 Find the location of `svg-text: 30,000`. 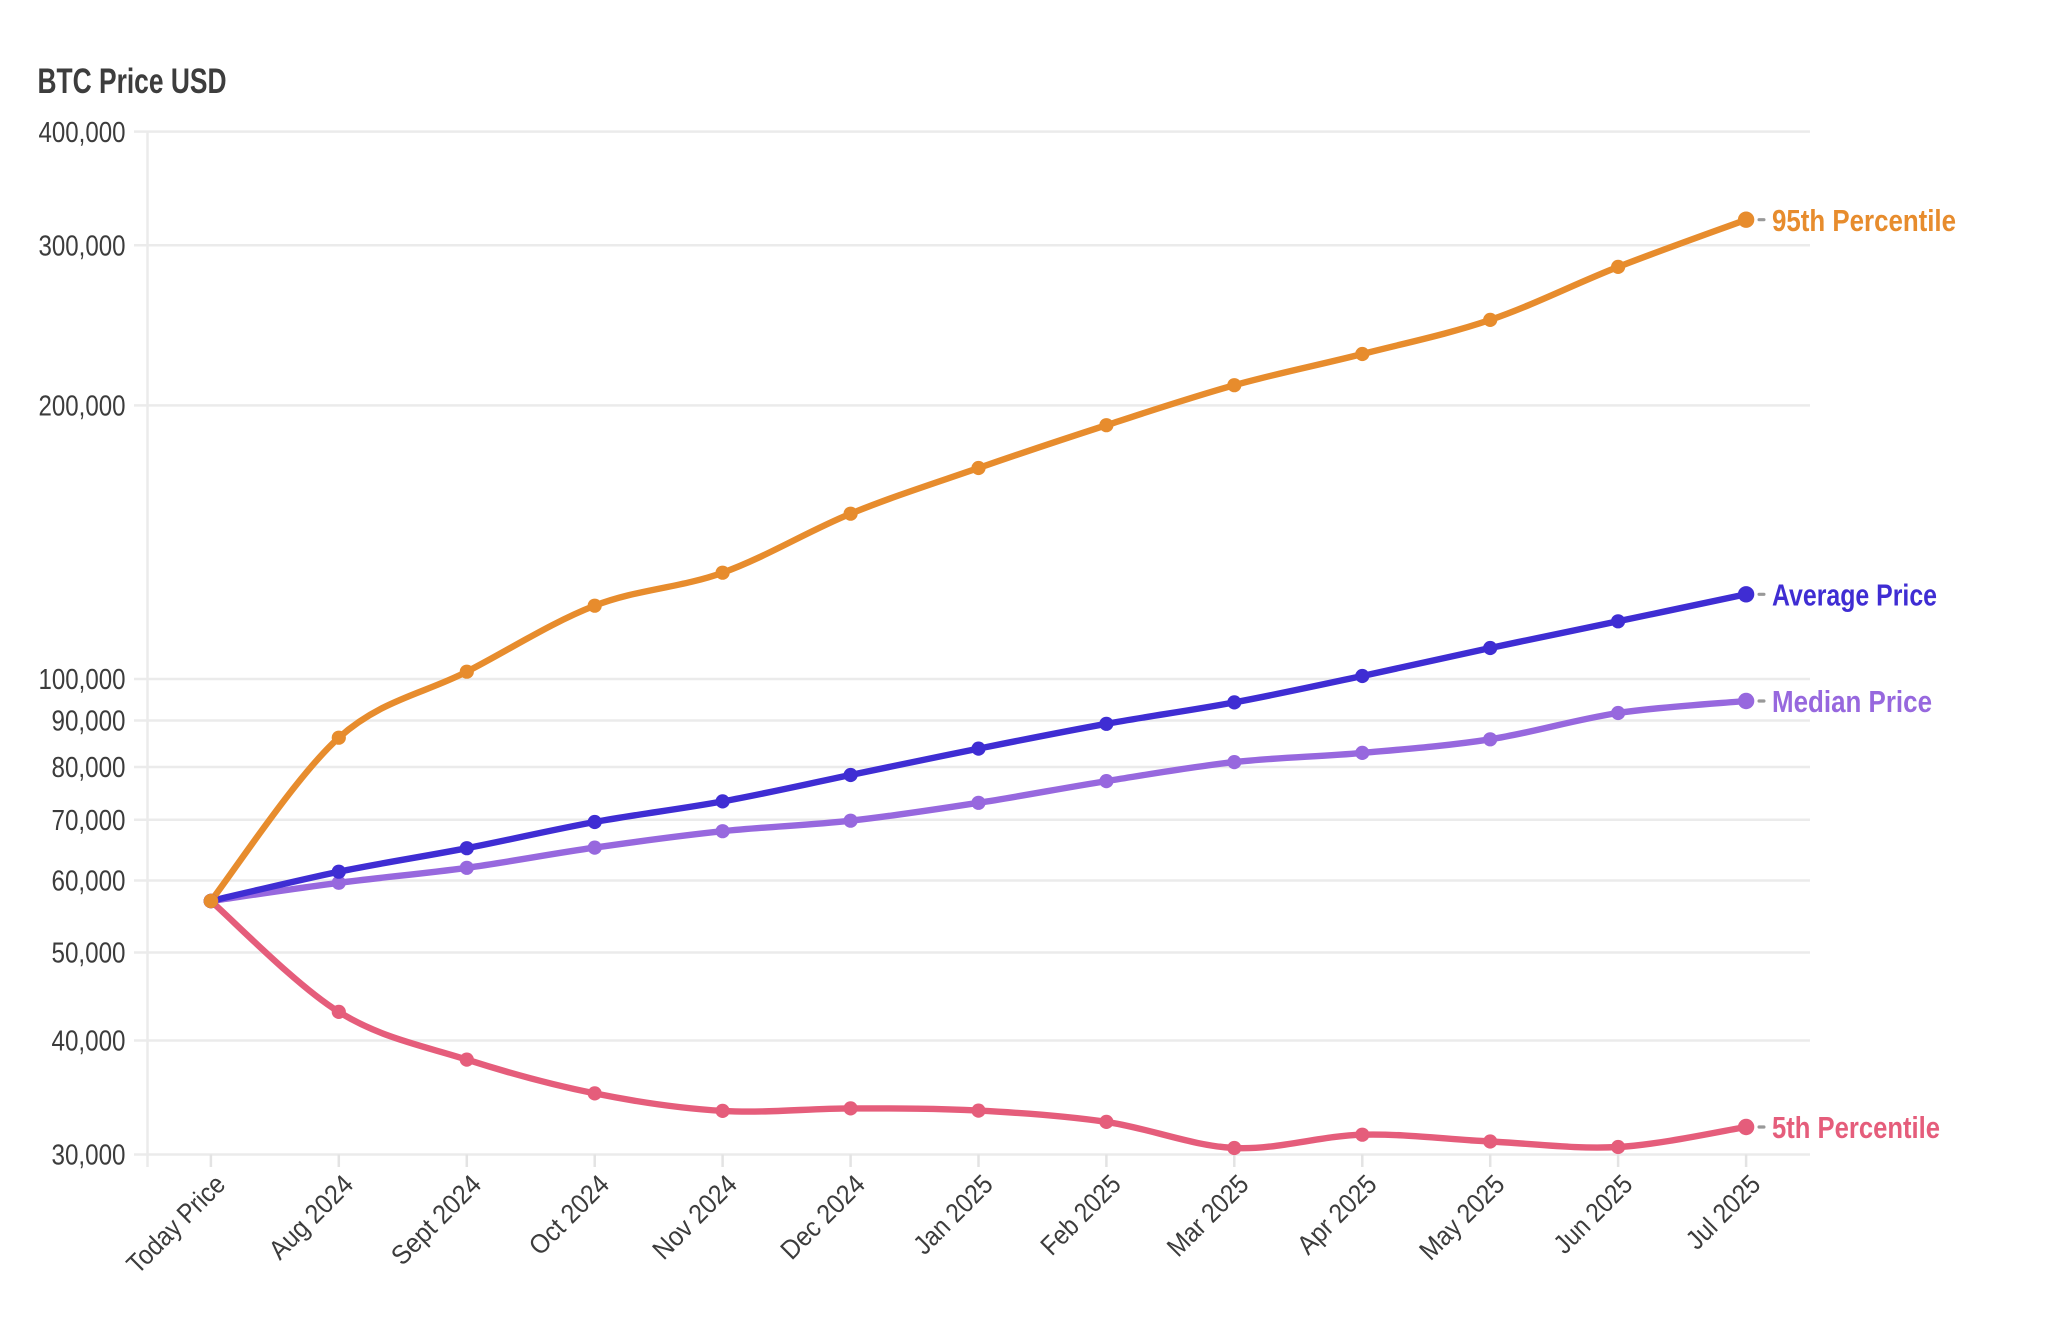

svg-text: 30,000 is located at coordinates (89, 1156).